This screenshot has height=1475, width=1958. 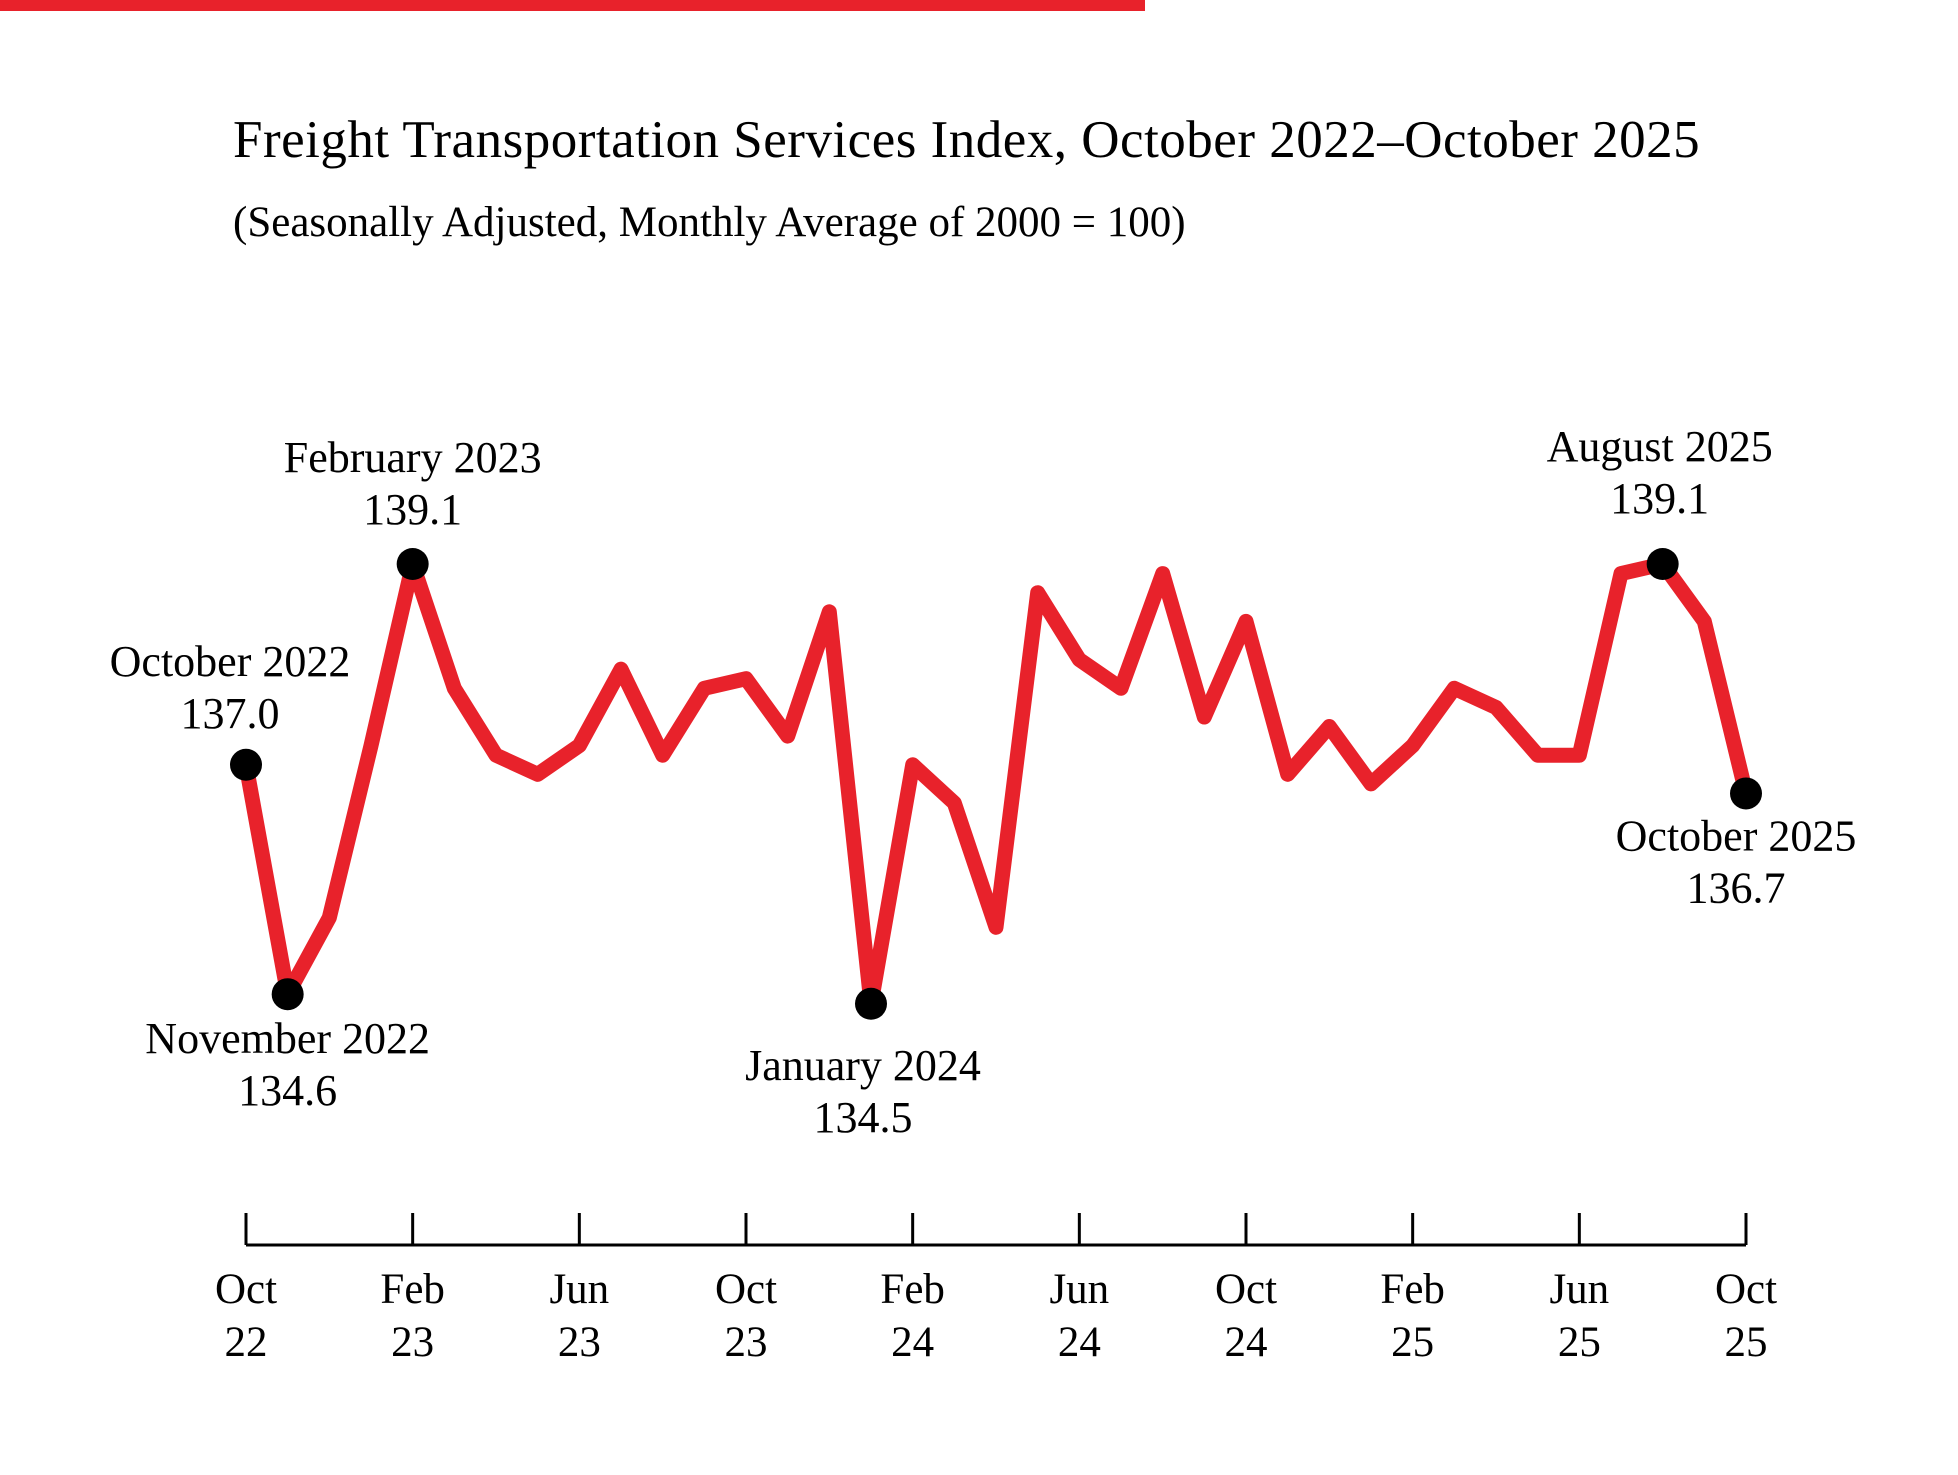 I want to click on annotation-value-label: 134.6, so click(x=287, y=1090).